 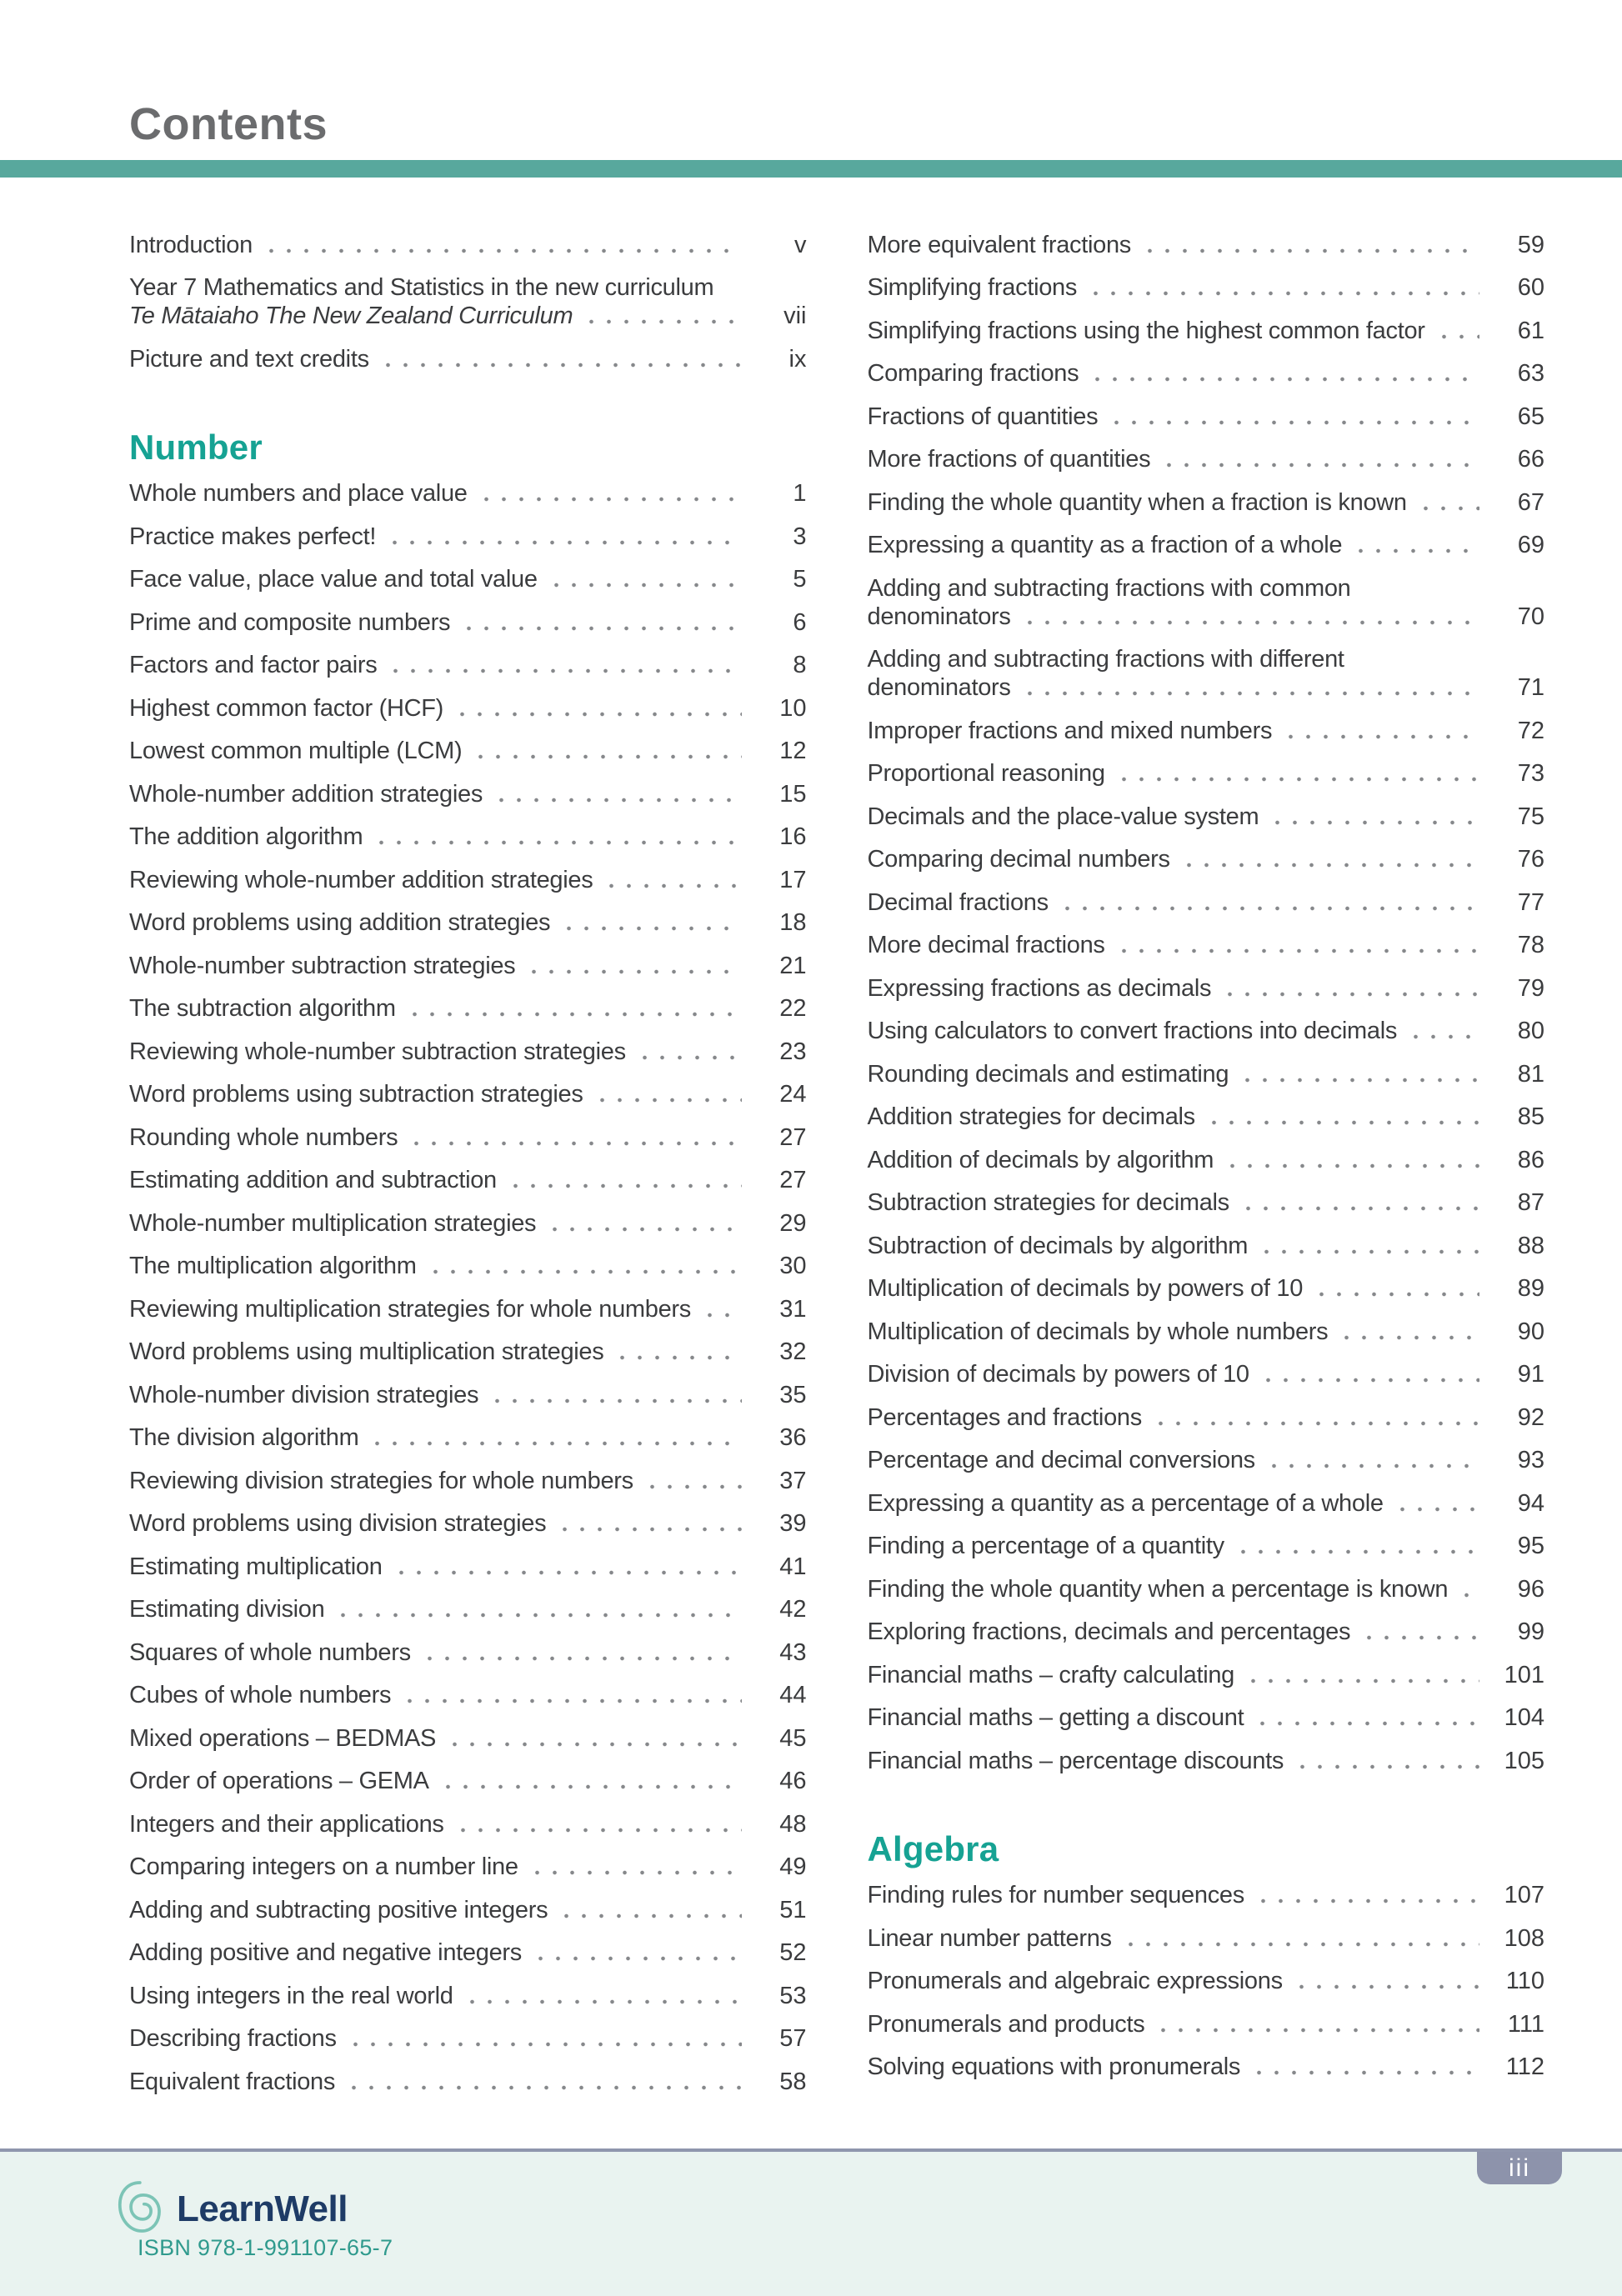 I want to click on toc-entry-line: Linear number patterns 108, so click(x=1206, y=1938).